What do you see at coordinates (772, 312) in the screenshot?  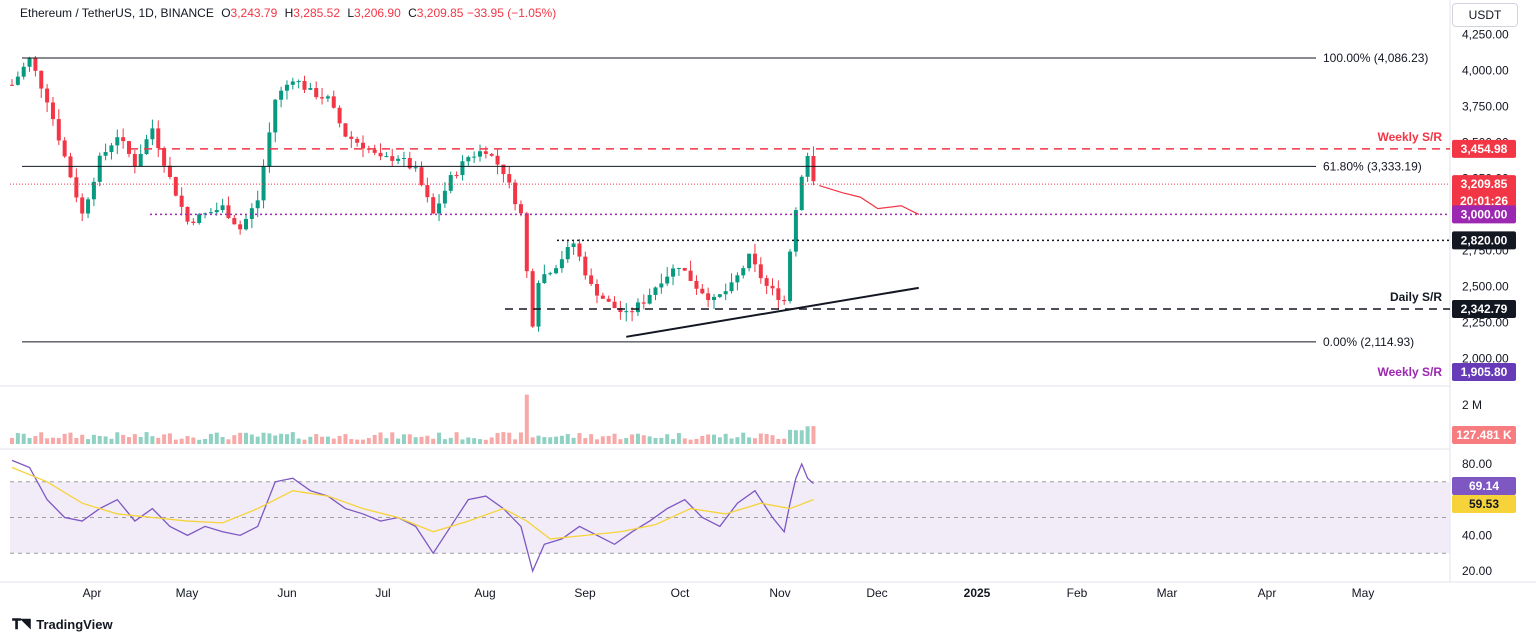 I see `ascending-trendline` at bounding box center [772, 312].